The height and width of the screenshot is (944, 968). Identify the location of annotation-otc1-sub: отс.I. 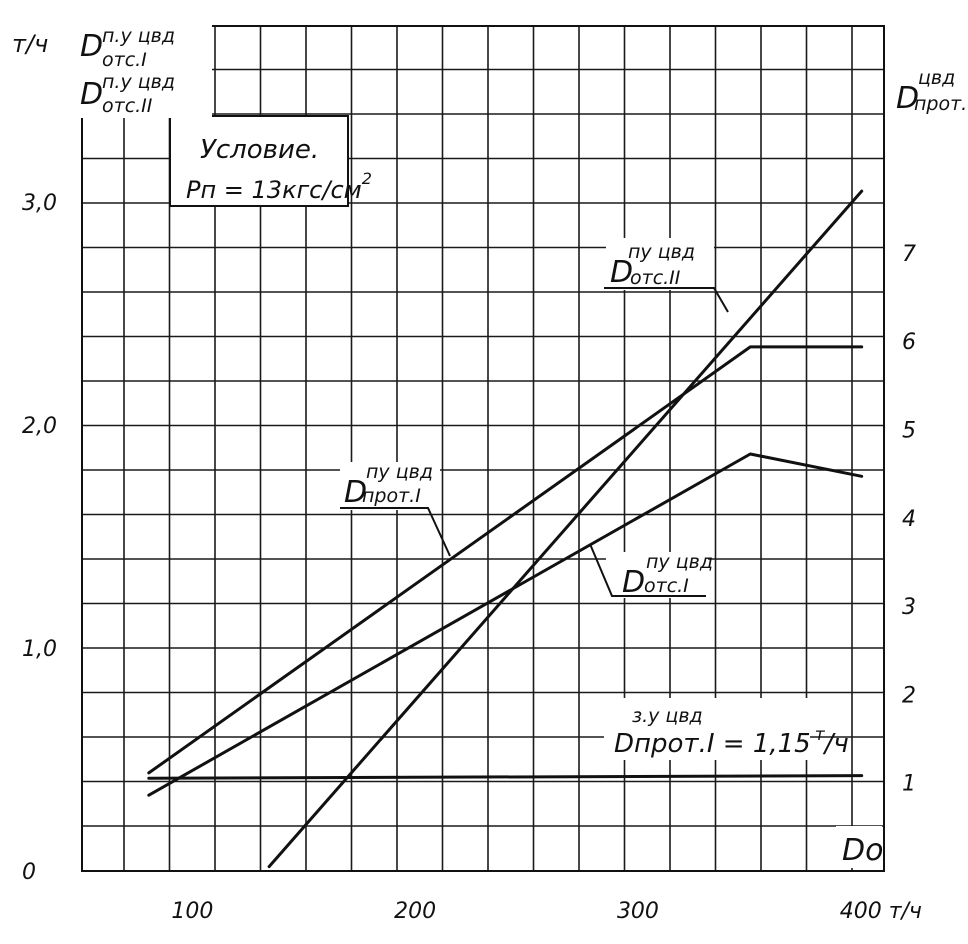
(666, 586).